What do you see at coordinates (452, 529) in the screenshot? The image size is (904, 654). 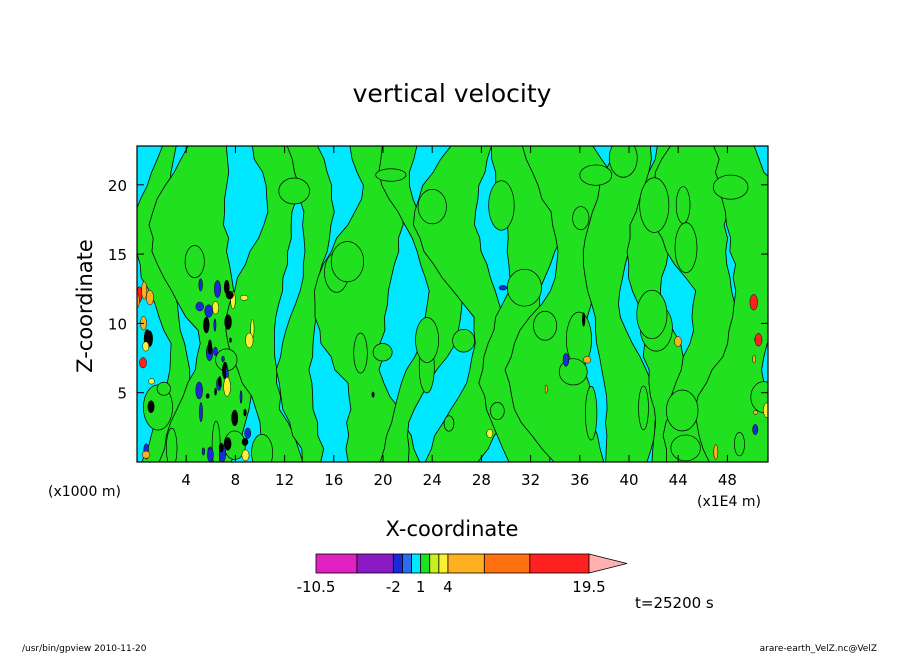 I see `x-axis-label: X-coordinate` at bounding box center [452, 529].